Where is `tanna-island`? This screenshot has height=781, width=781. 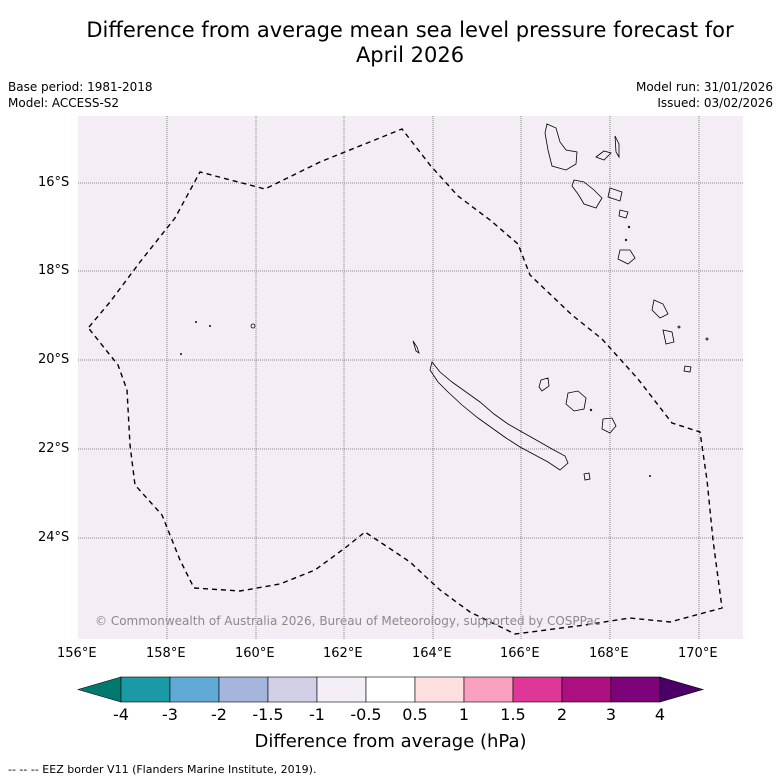
tanna-island is located at coordinates (668, 337).